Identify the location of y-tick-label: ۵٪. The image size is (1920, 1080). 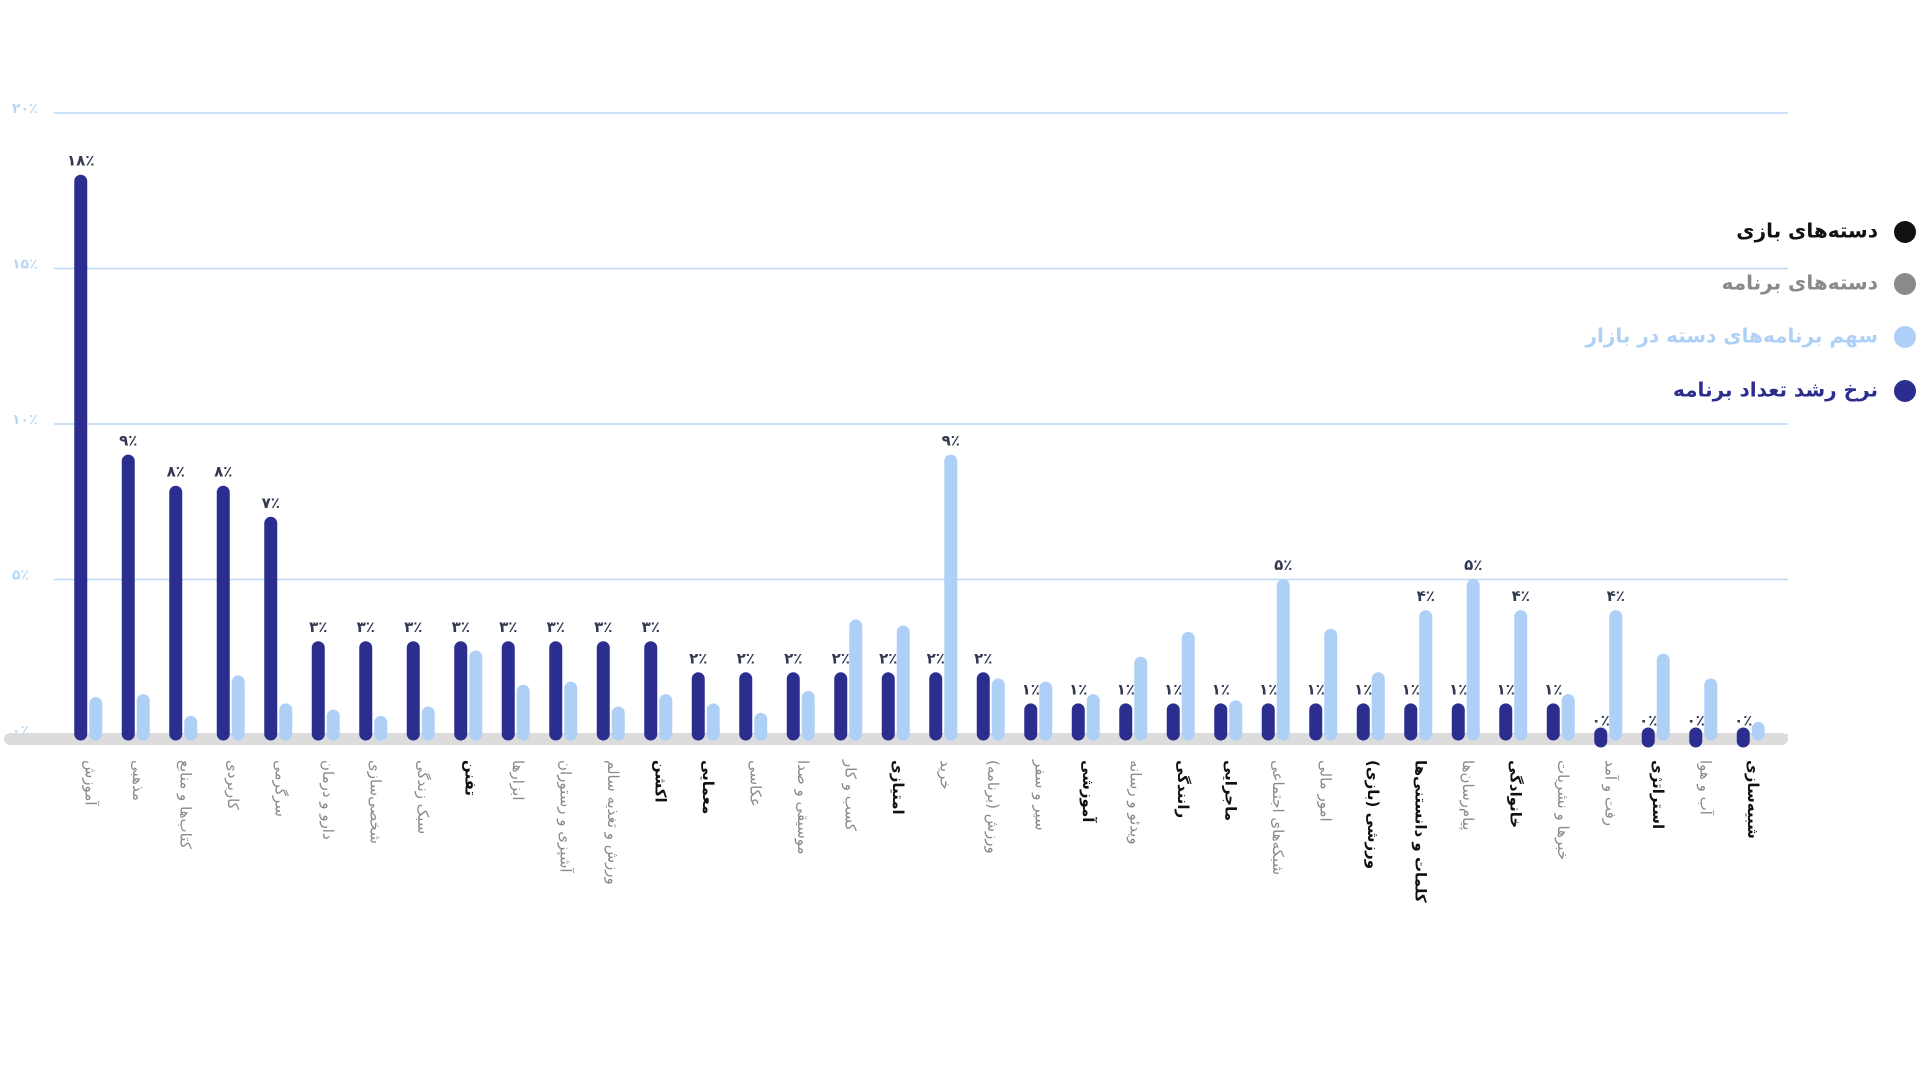
(20, 576).